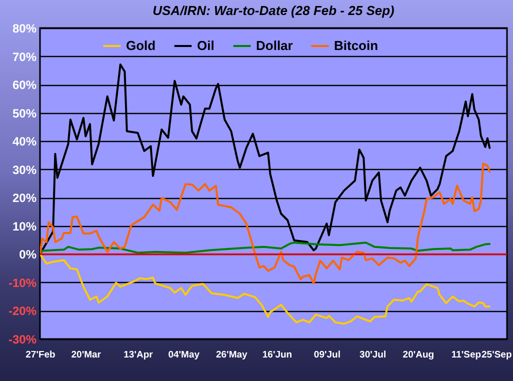 This screenshot has height=381, width=513. What do you see at coordinates (24, 141) in the screenshot?
I see `y-tick-label: 40%` at bounding box center [24, 141].